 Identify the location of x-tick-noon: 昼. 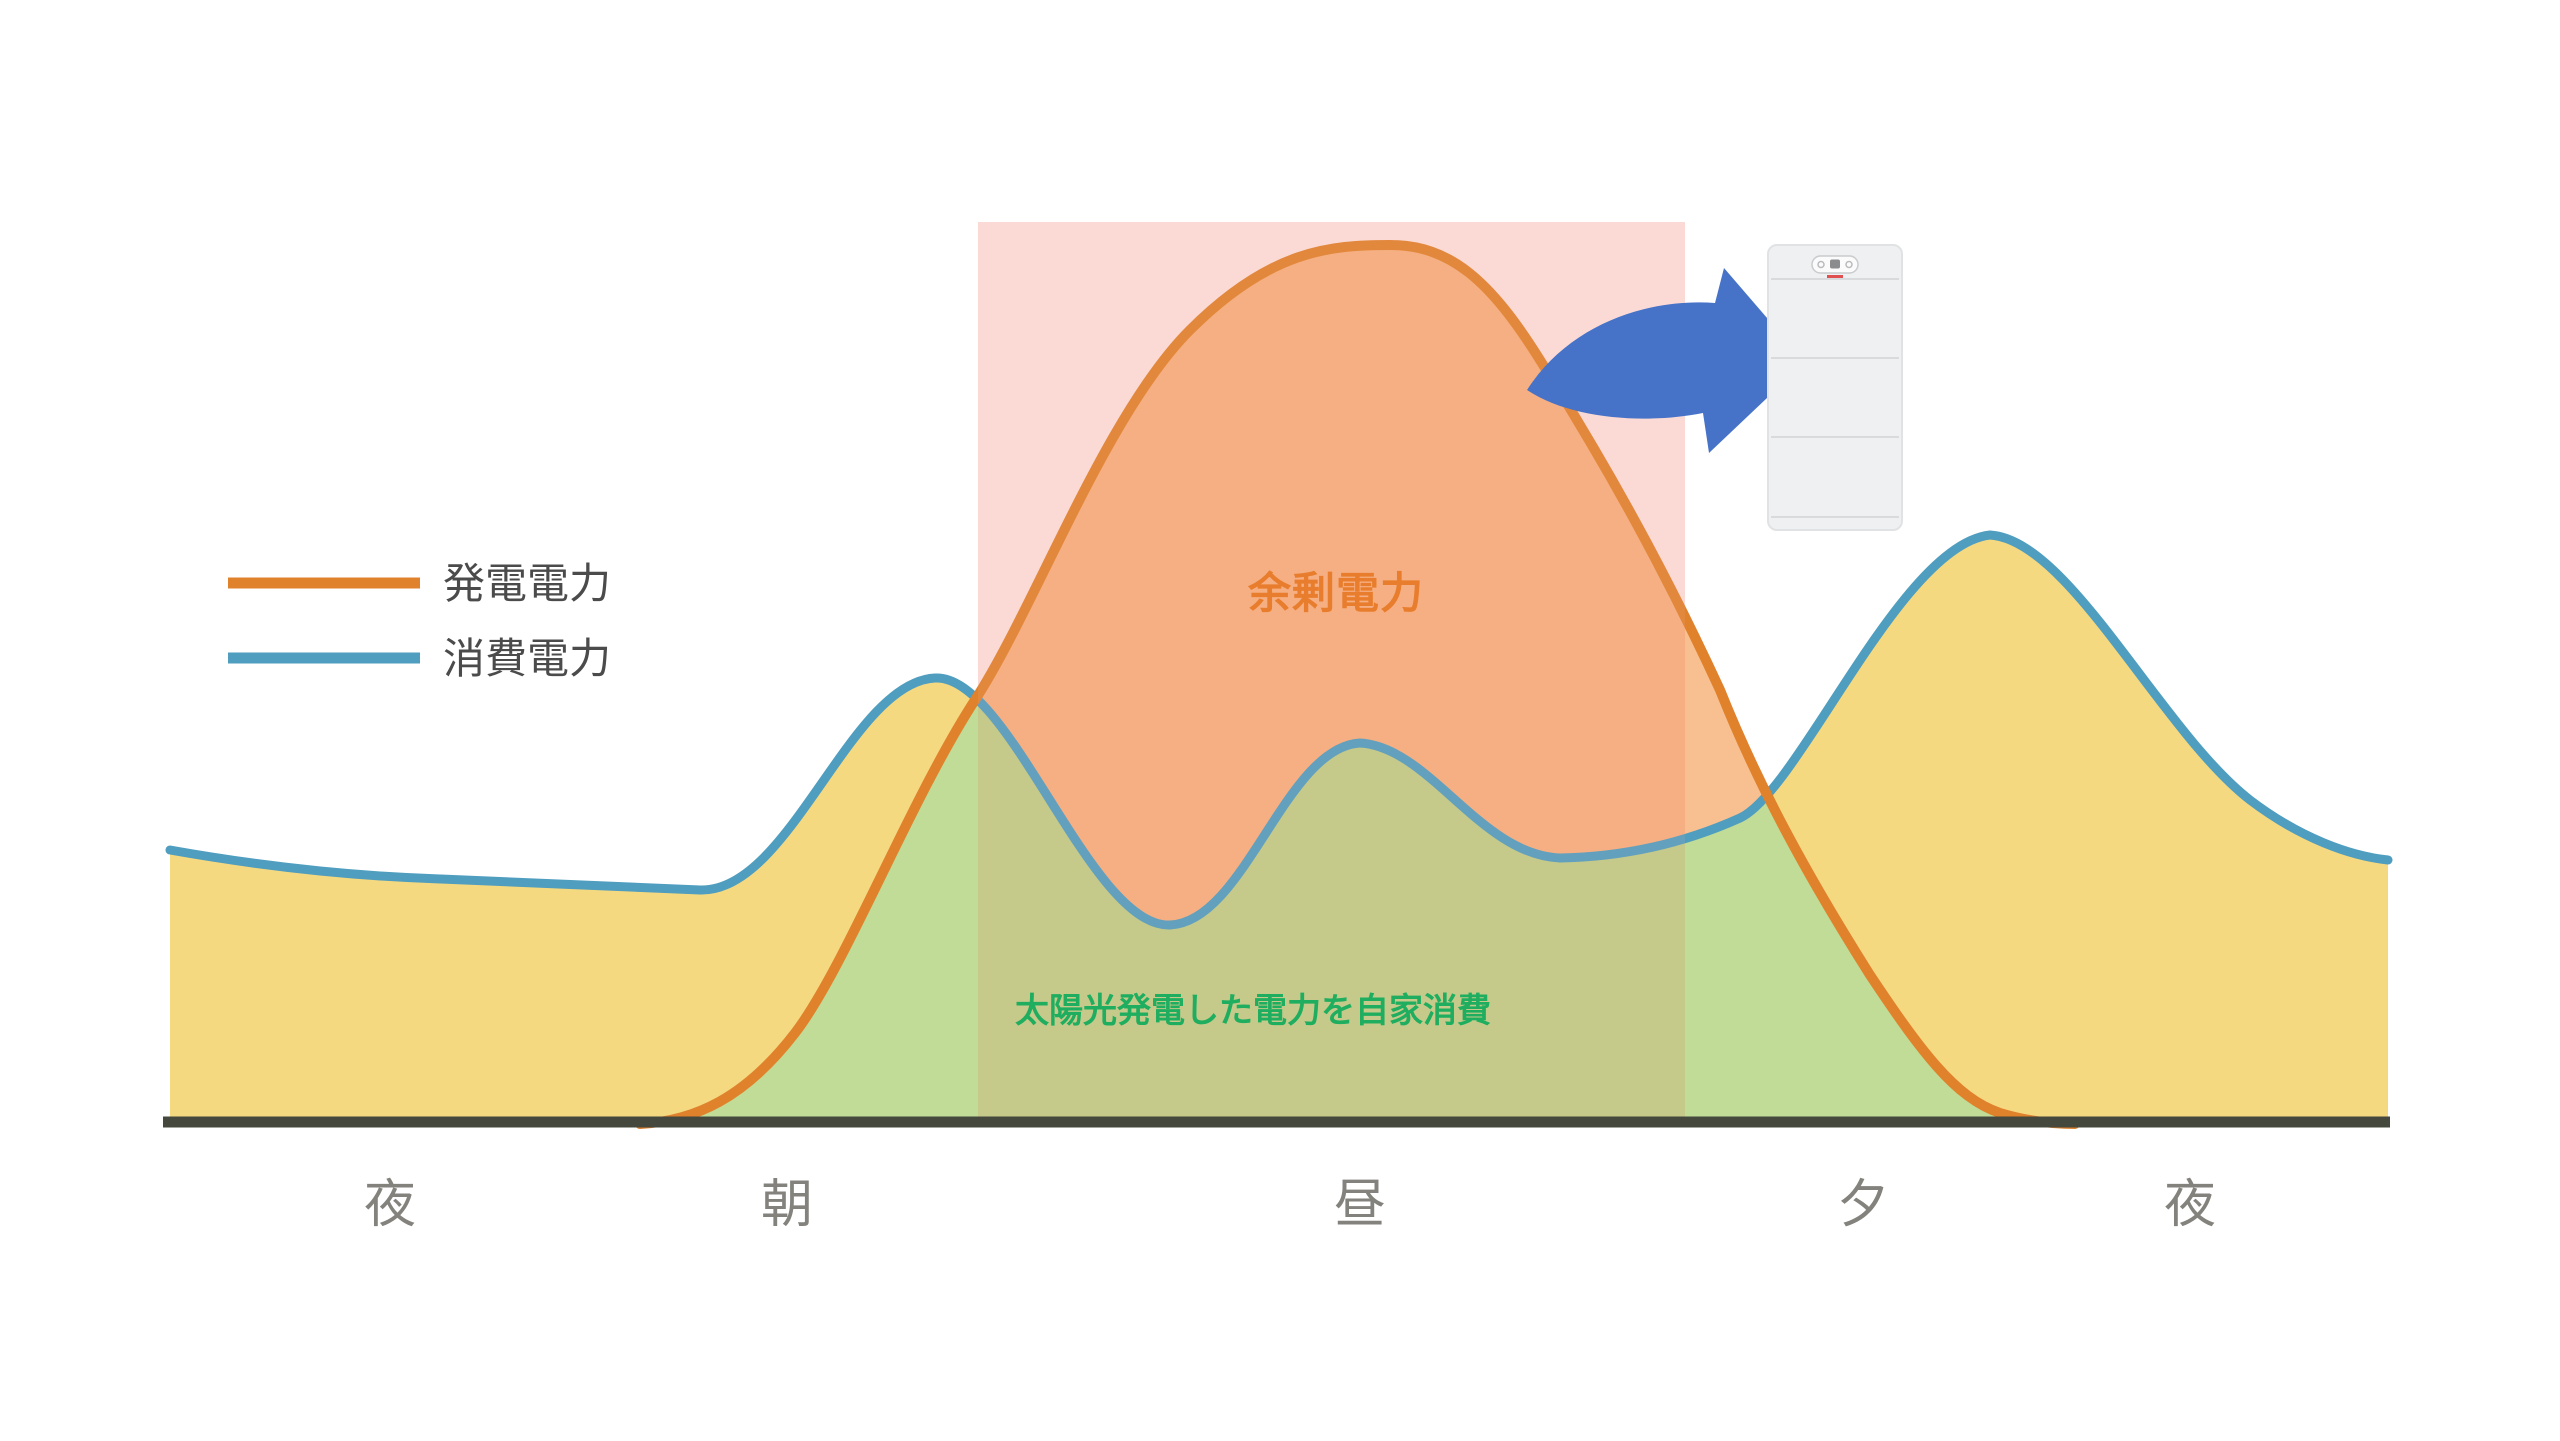
(1360, 1205).